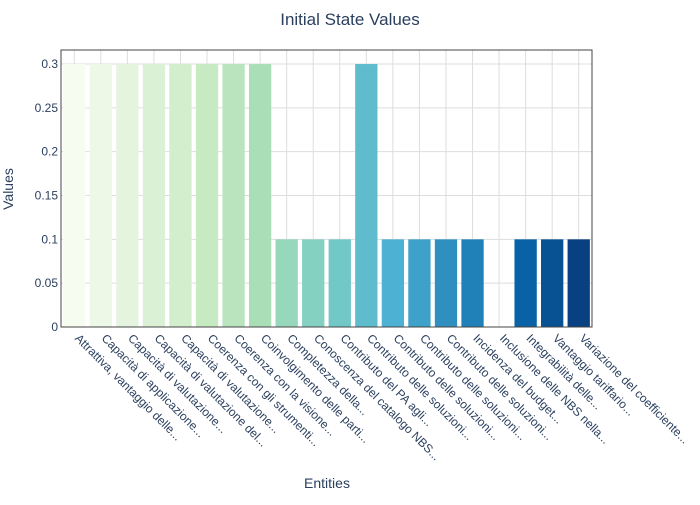 This screenshot has width=700, height=505. I want to click on y-tick-label: 0.25, so click(47, 108).